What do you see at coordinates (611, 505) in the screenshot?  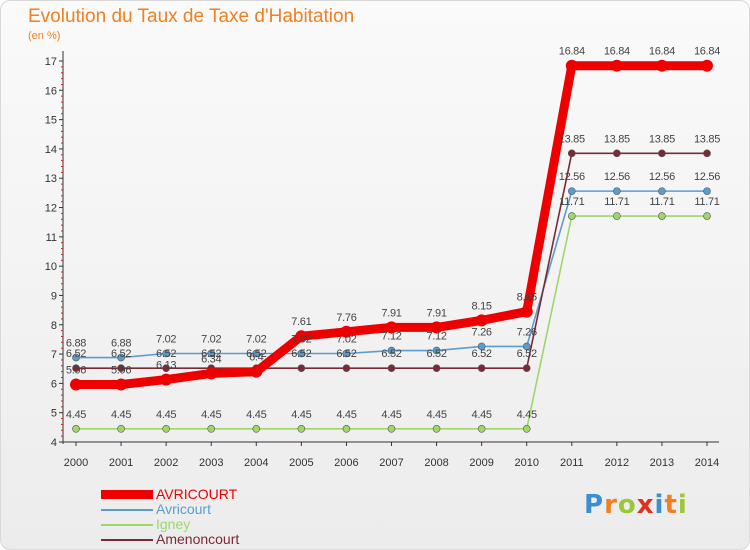 I see `logo-letter: r` at bounding box center [611, 505].